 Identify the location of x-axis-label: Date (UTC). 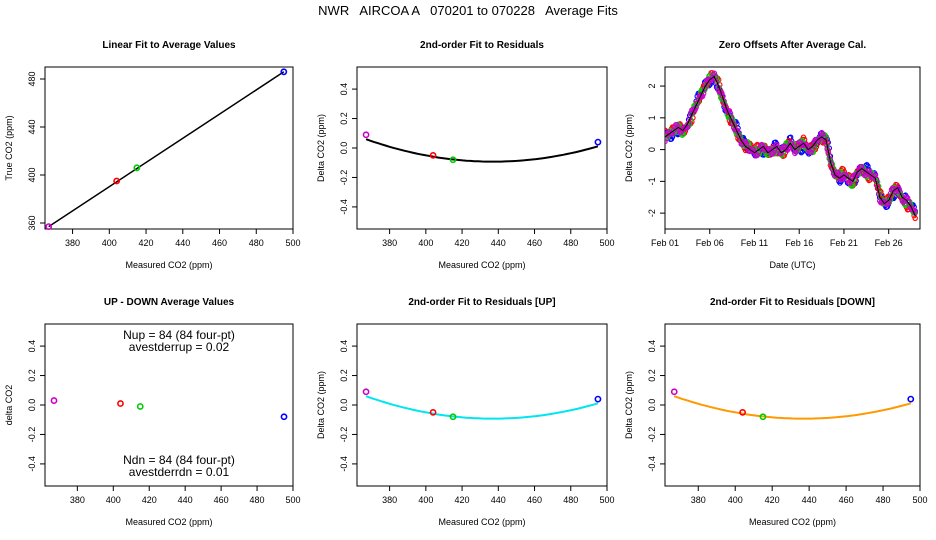
(792, 265).